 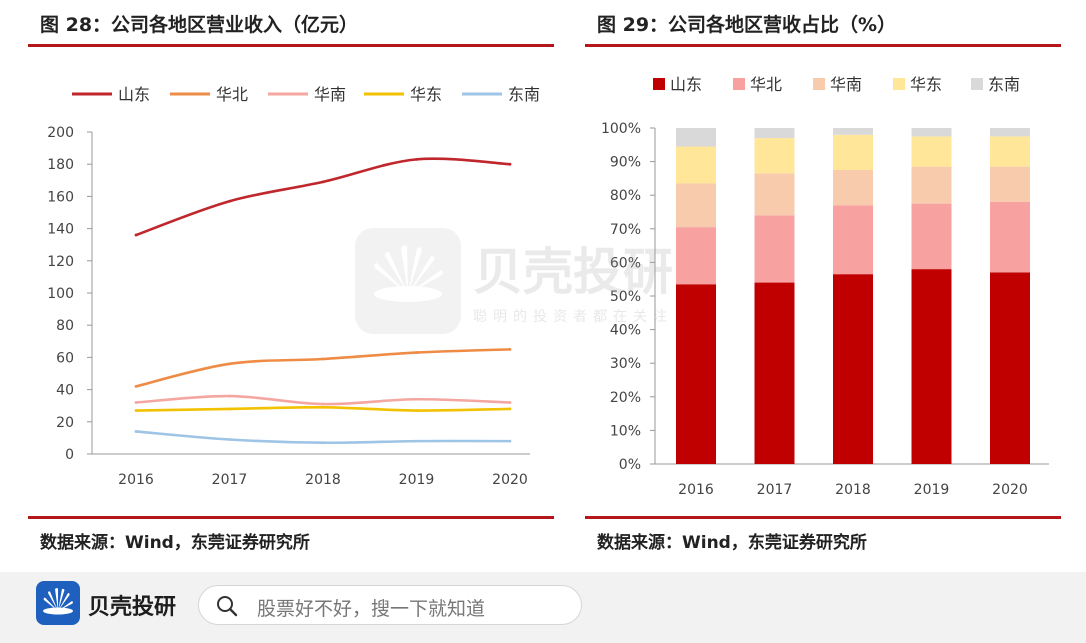 What do you see at coordinates (227, 606) in the screenshot?
I see `search-icon` at bounding box center [227, 606].